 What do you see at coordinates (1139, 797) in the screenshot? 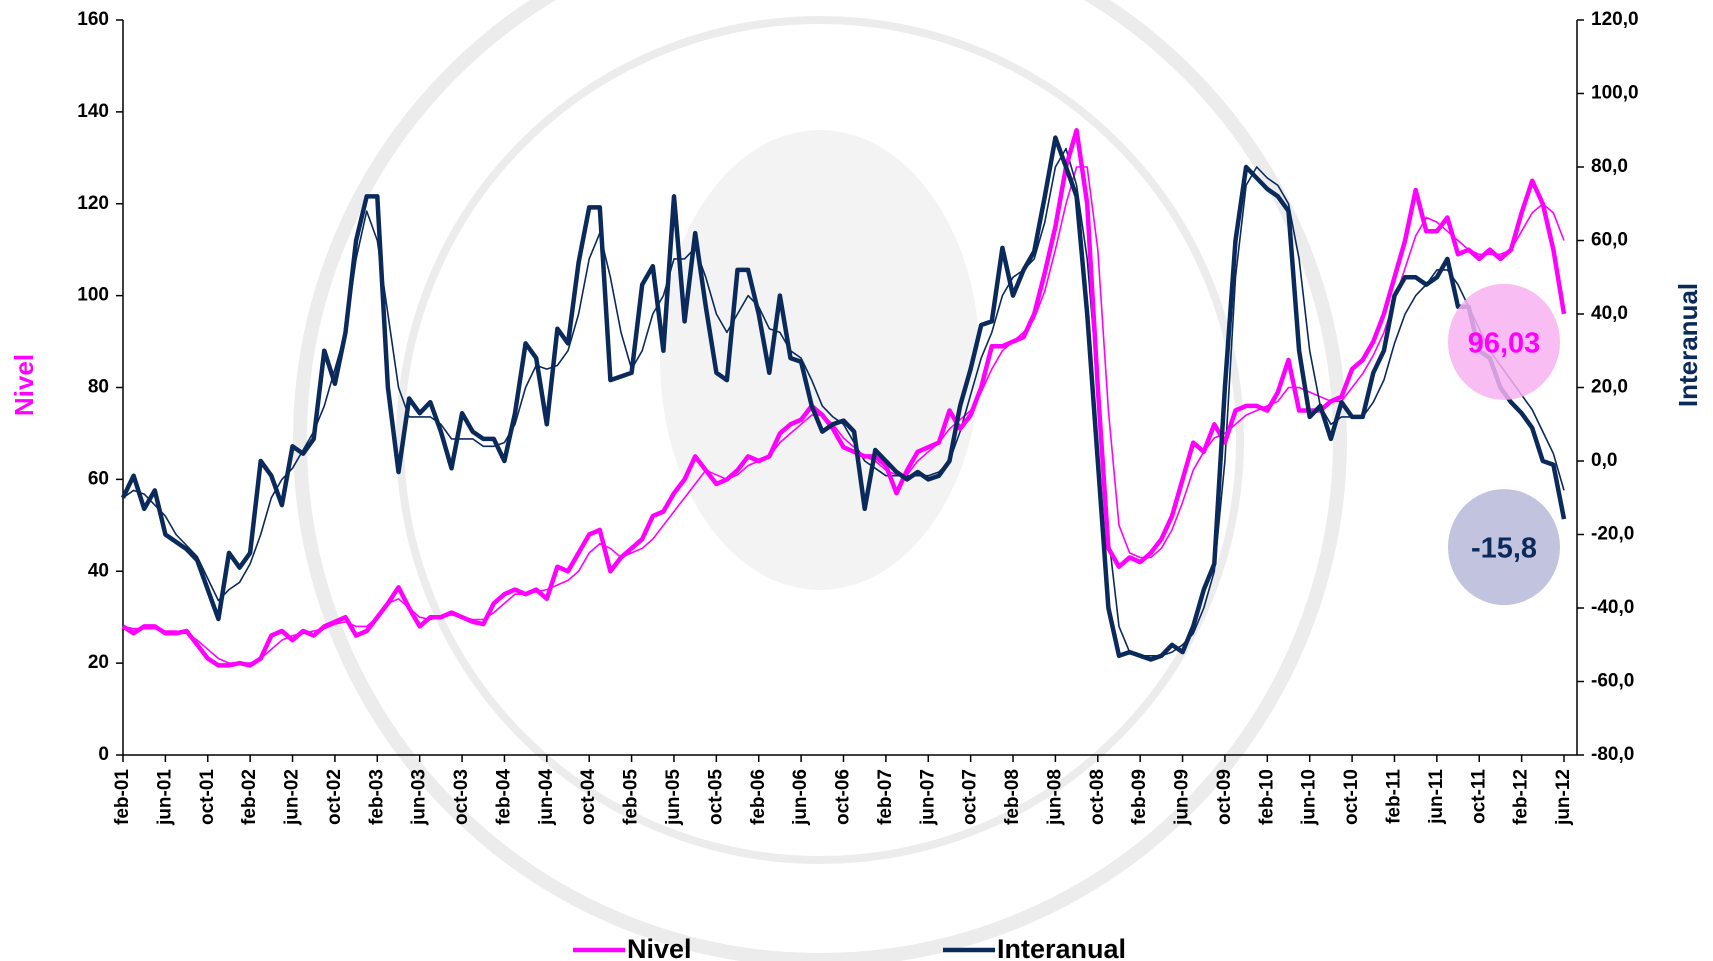
I see `x-tick-label: feb-09` at bounding box center [1139, 797].